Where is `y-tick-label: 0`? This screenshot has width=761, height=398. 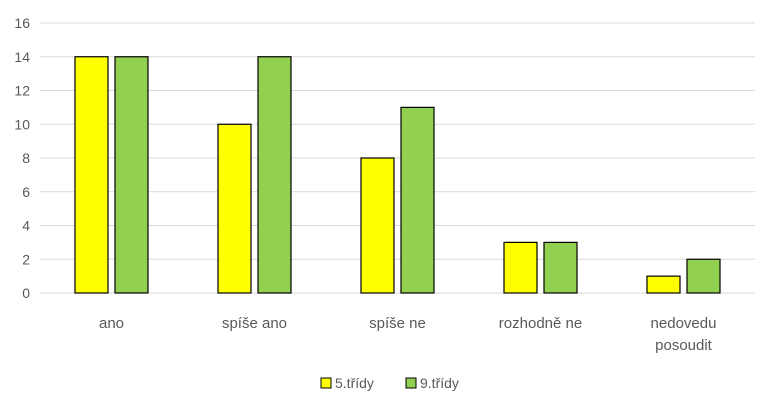 y-tick-label: 0 is located at coordinates (26, 293).